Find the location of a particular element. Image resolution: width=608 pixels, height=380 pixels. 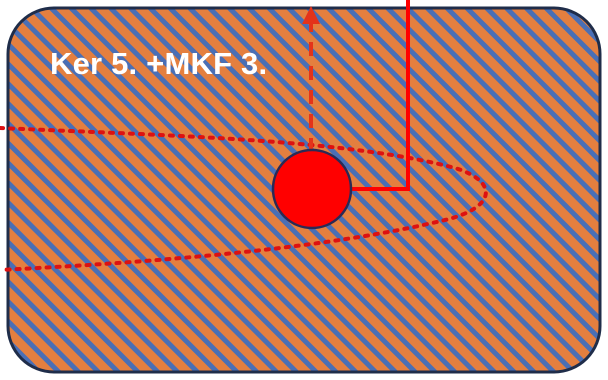

arrow-up-icon is located at coordinates (311, 15).